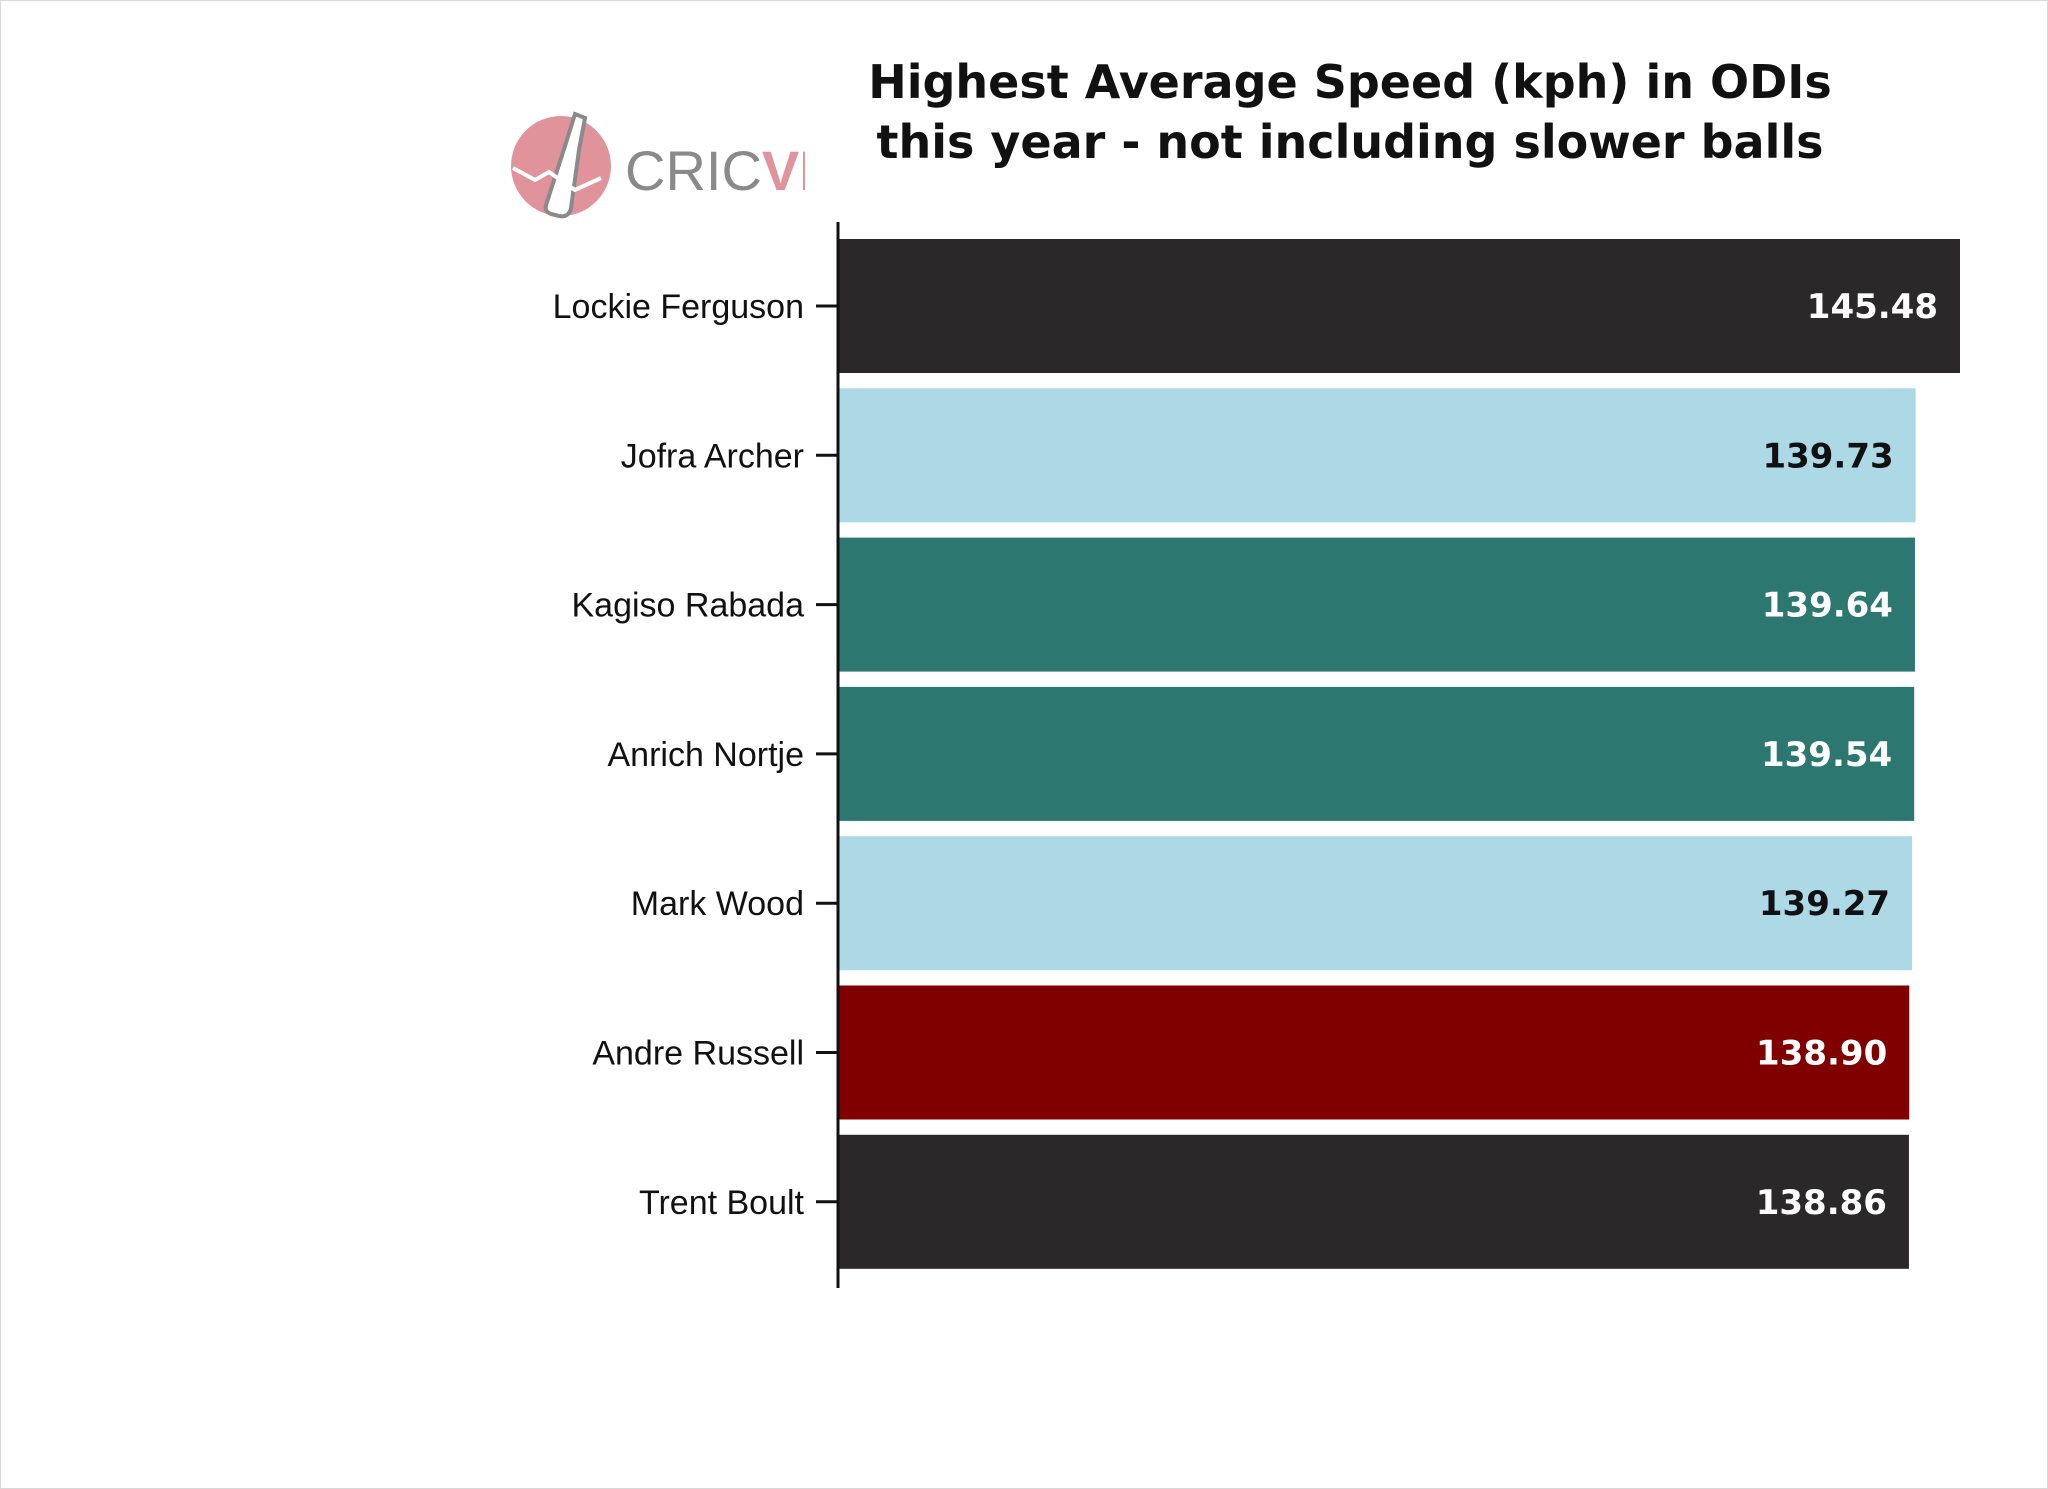 The height and width of the screenshot is (1489, 2048). I want to click on bar-value-label: 139.27, so click(1824, 904).